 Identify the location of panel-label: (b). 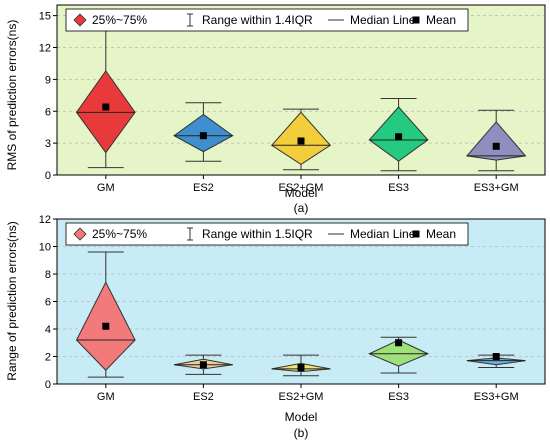
(301, 433).